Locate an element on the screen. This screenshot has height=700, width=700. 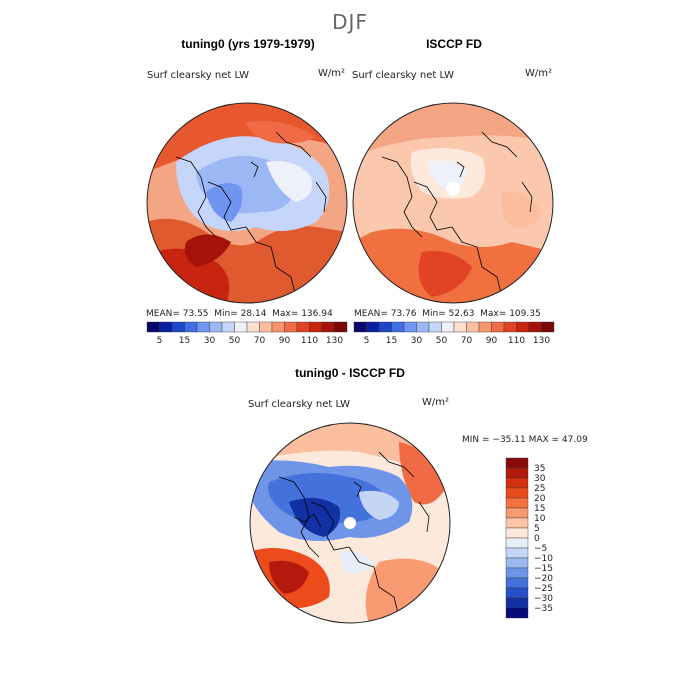
panel1-colorbar-tick-label: 110 is located at coordinates (309, 341).